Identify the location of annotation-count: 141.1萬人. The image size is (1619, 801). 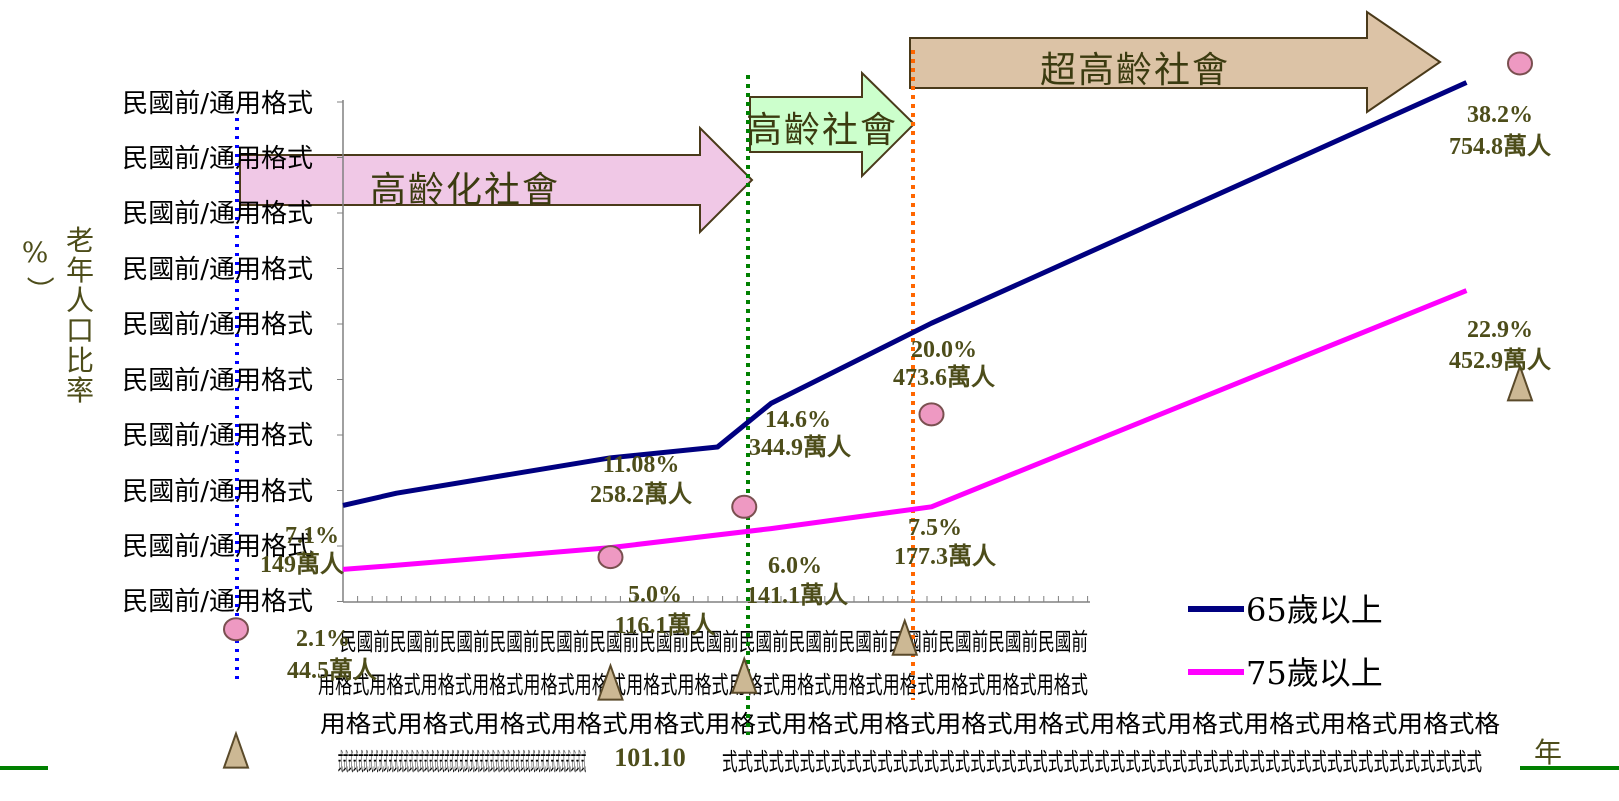
(797, 595).